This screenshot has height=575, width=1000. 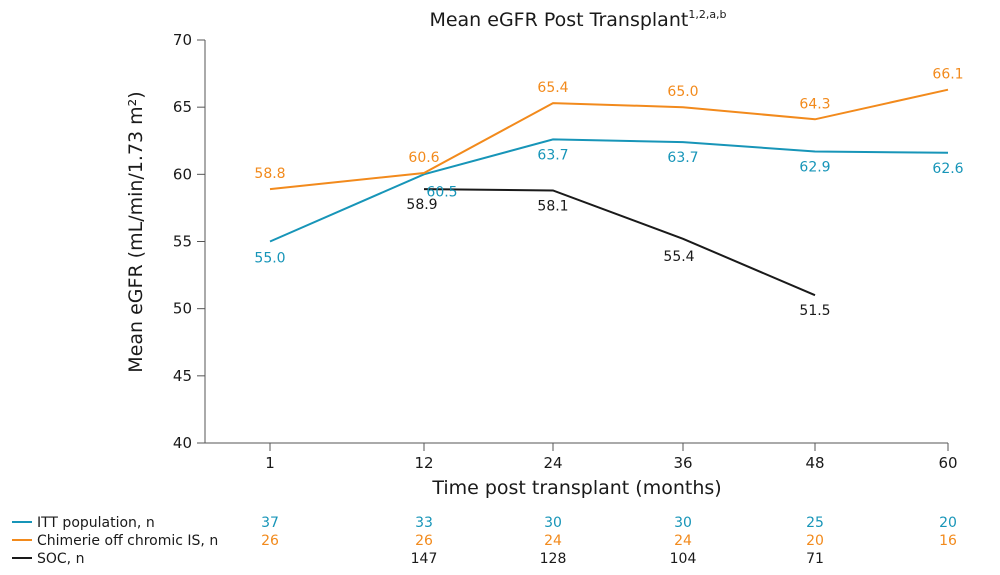 I want to click on y-tick-label: 45, so click(x=182, y=376).